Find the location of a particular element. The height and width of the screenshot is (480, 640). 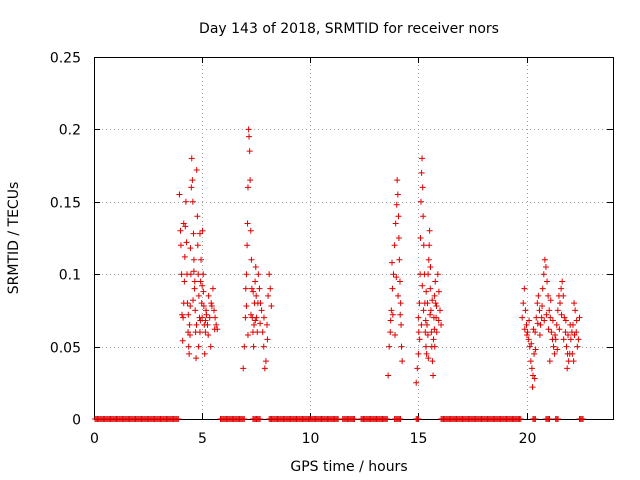

y-tick-label: 0 is located at coordinates (76, 421).